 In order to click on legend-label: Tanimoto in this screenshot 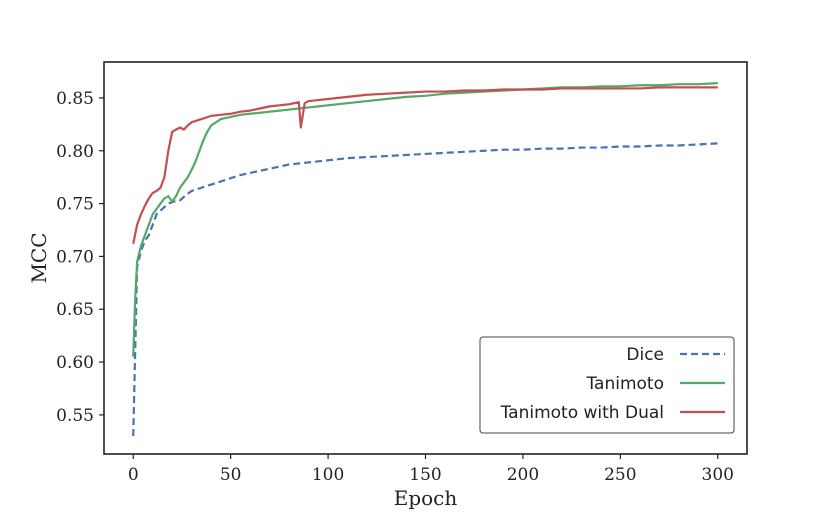, I will do `click(624, 384)`.